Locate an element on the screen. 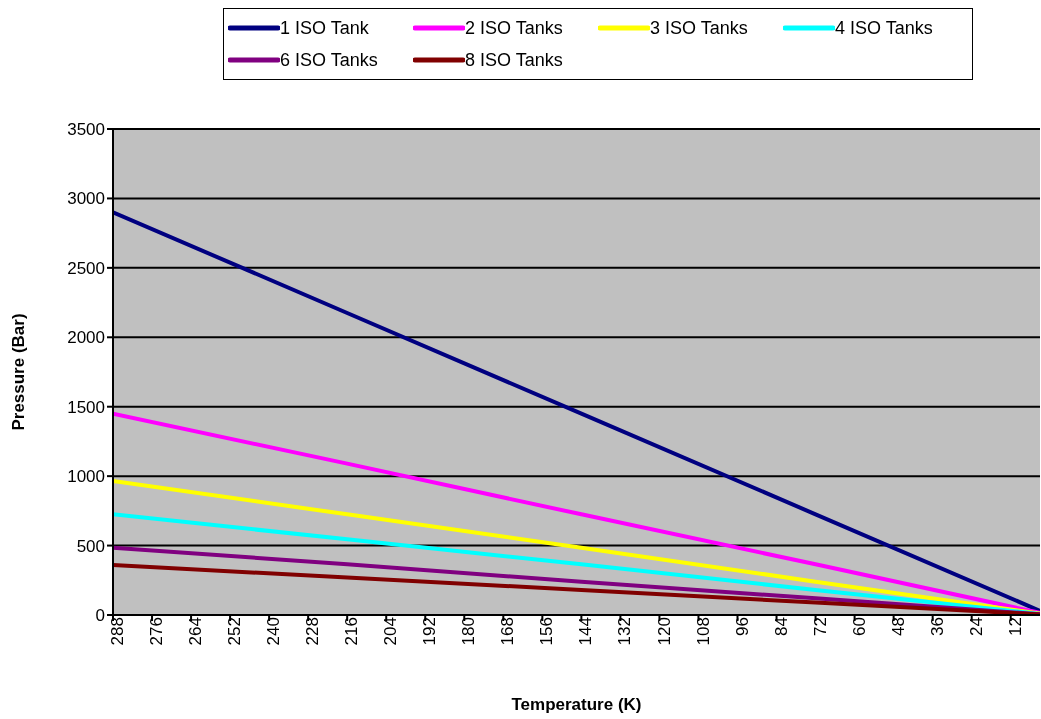 The image size is (1041, 719). y-tick-label: 2000 is located at coordinates (86, 338).